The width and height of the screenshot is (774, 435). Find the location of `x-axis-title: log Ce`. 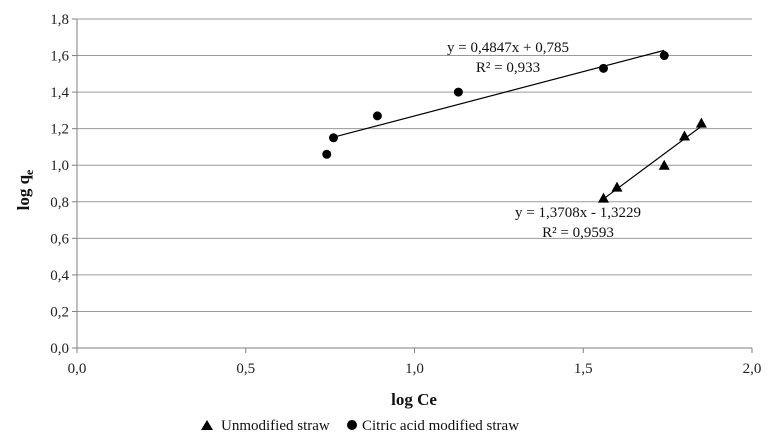

x-axis-title: log Ce is located at coordinates (414, 399).